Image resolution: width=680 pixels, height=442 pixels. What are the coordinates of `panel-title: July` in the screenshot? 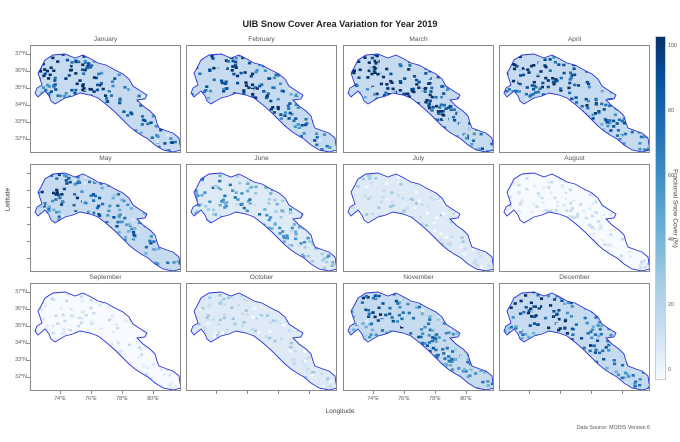 It's located at (418, 158).